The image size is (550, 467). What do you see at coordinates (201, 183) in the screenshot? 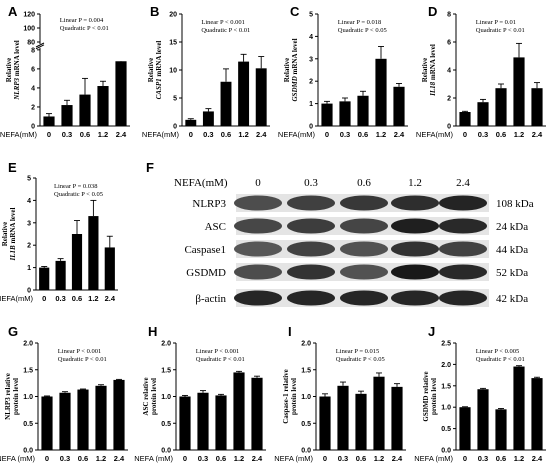
I see `blot-header-label: NEFA(mM)` at bounding box center [201, 183].